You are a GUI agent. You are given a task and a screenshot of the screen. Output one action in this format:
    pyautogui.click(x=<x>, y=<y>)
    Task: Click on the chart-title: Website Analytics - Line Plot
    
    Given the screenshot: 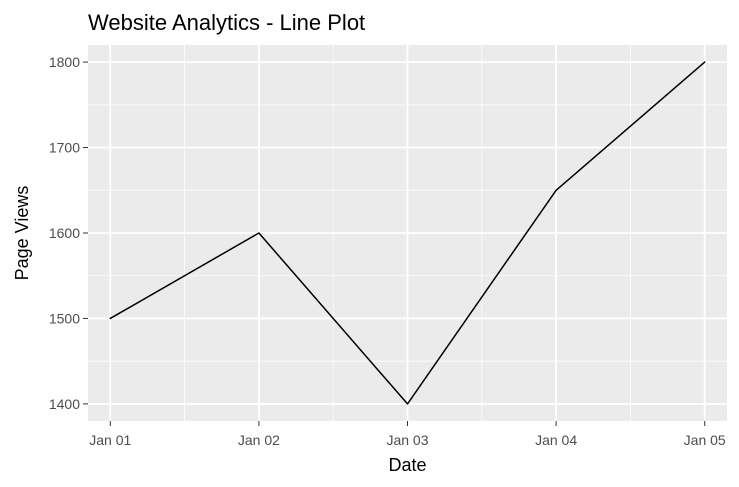 What is the action you would take?
    pyautogui.click(x=226, y=22)
    